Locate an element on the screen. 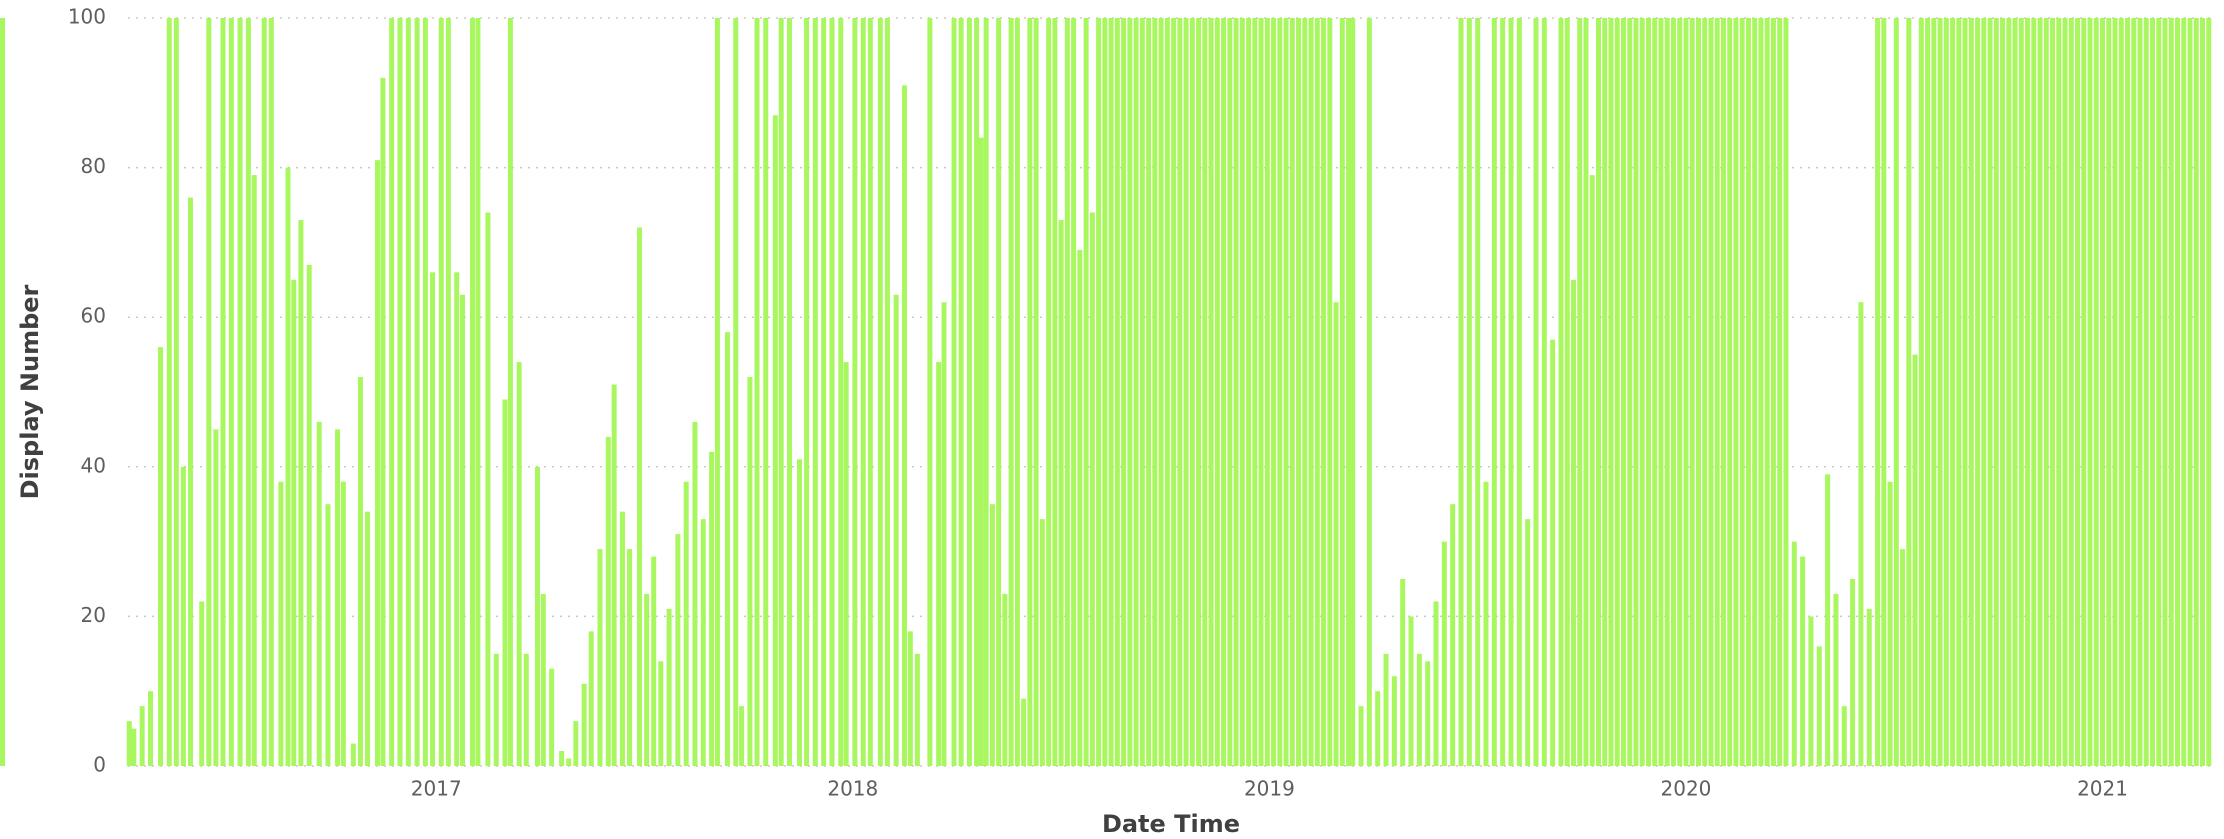 This screenshot has width=2224, height=839. y-axis-title: Display Number is located at coordinates (30, 391).